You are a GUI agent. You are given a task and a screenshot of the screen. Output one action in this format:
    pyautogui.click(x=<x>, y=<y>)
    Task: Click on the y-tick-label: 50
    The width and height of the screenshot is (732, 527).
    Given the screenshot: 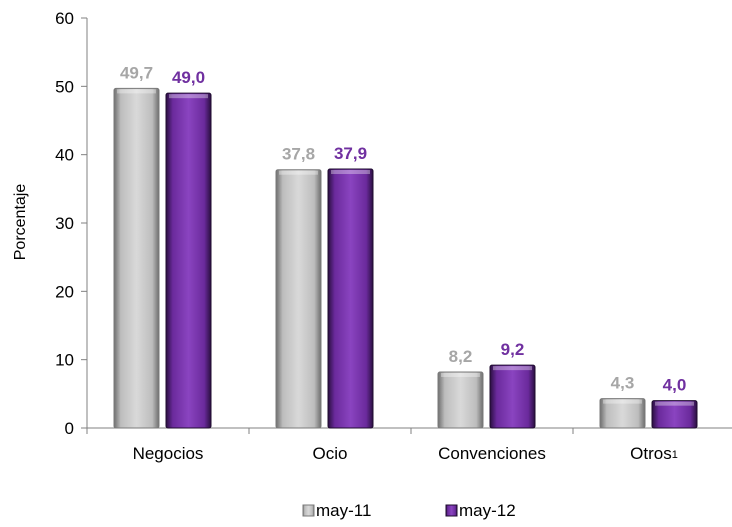 What is the action you would take?
    pyautogui.click(x=64, y=86)
    